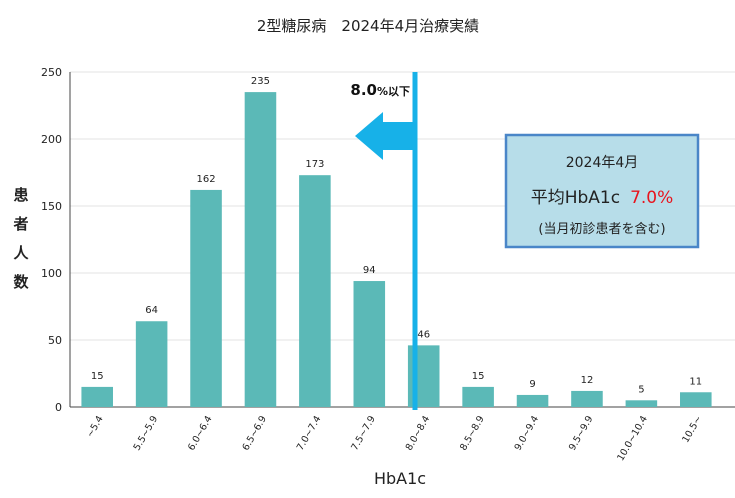 This screenshot has height=498, width=735. I want to click on x-tick-label: 10.0~10.4, so click(632, 438).